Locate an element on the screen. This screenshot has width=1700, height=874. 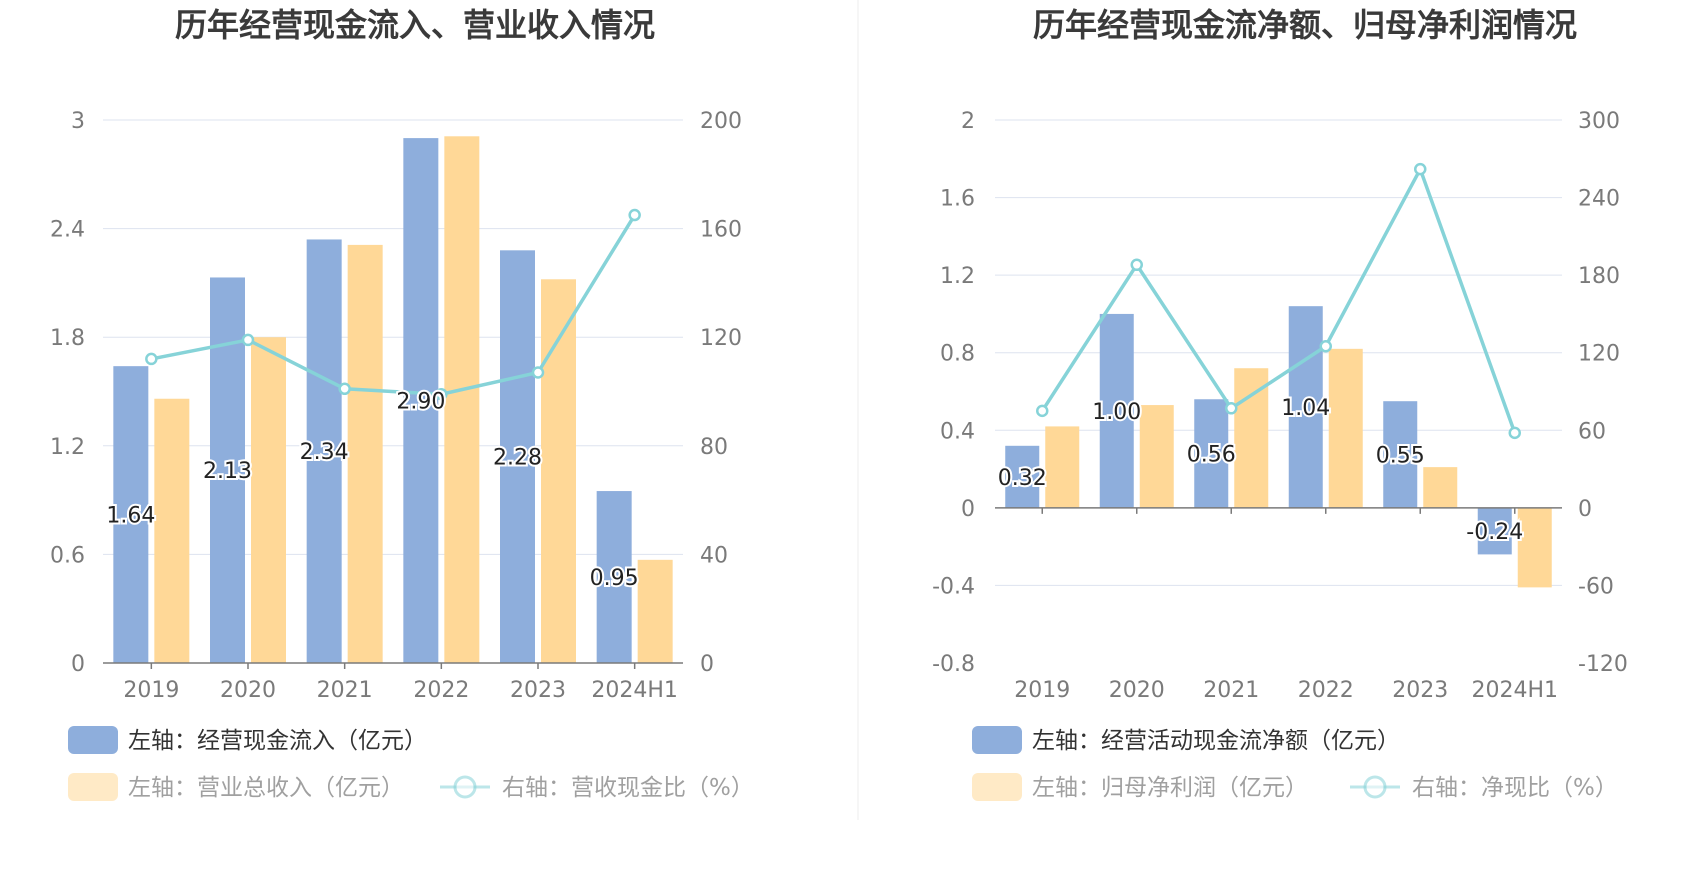
left-axis-tick-label: 2 is located at coordinates (968, 121).